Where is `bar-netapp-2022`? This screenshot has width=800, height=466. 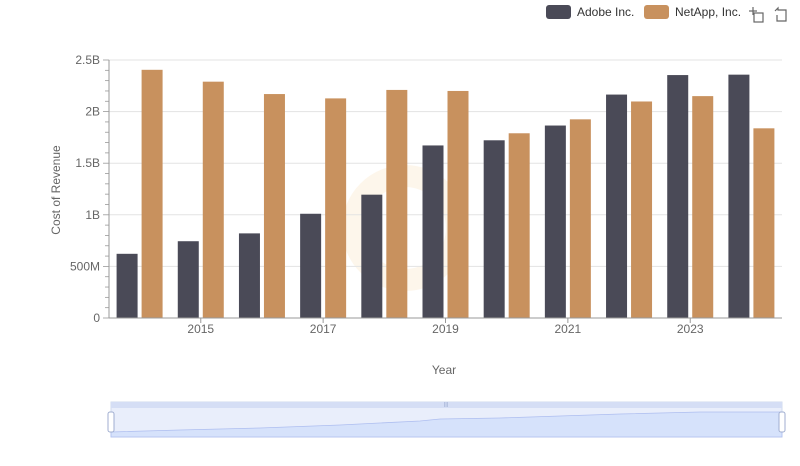
bar-netapp-2022 is located at coordinates (642, 210).